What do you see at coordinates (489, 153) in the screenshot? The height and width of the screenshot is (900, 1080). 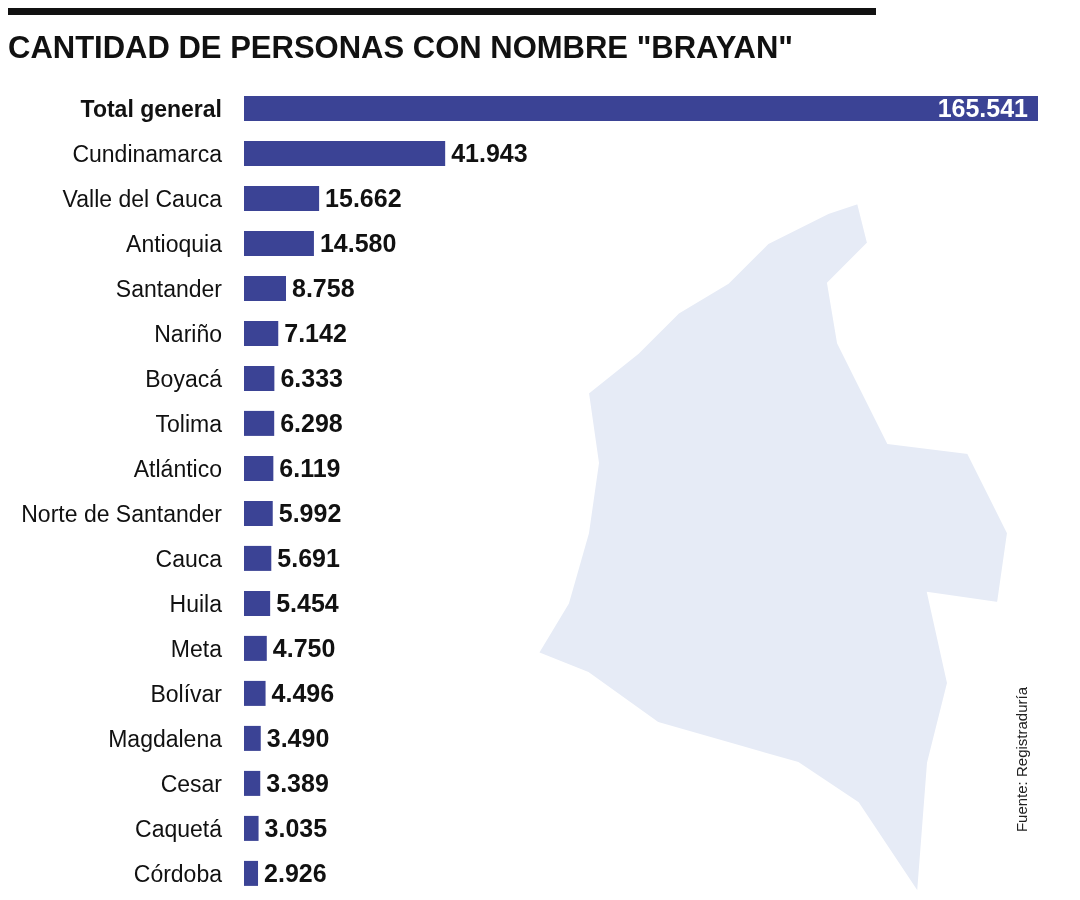 I see `data-label: 41.943` at bounding box center [489, 153].